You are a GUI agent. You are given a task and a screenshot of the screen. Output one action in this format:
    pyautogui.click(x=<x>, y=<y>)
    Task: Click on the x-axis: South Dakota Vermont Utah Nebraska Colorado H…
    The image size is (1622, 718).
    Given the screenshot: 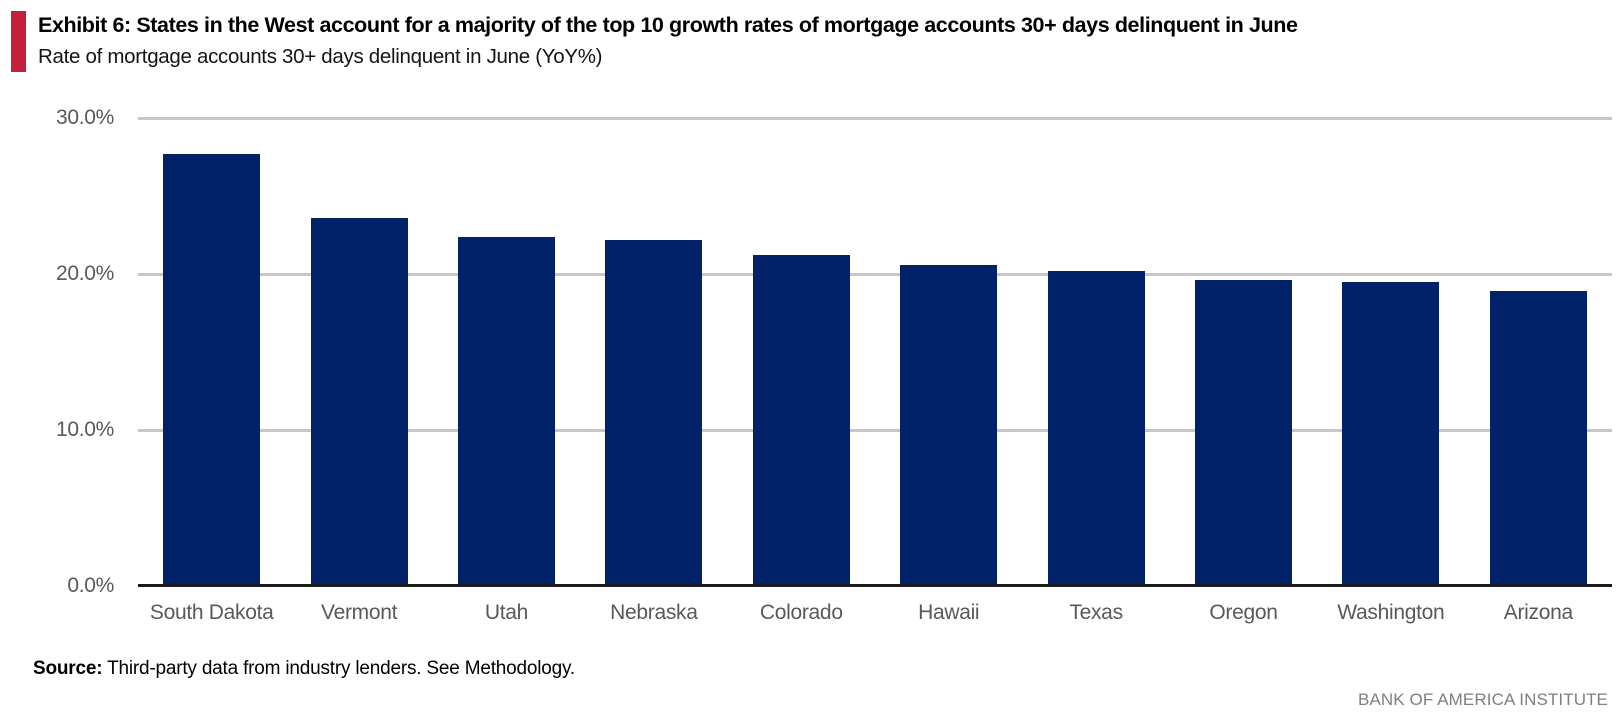 What is the action you would take?
    pyautogui.click(x=875, y=616)
    